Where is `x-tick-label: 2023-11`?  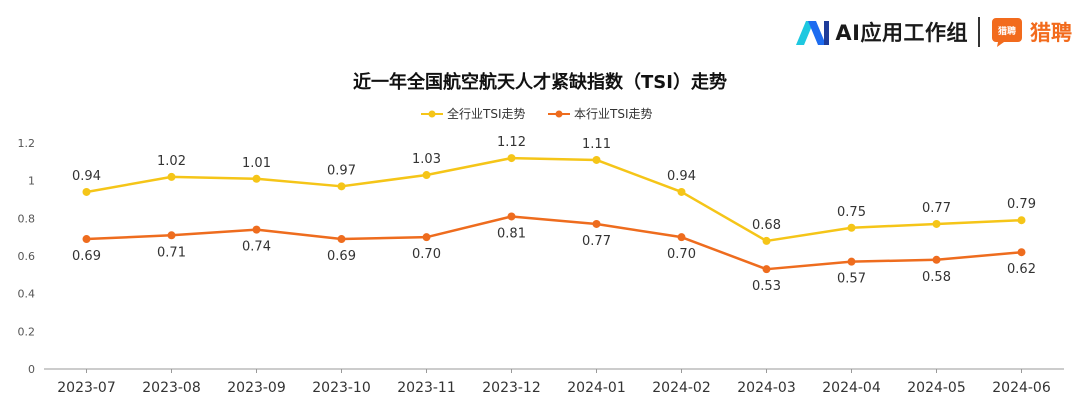 x-tick-label: 2023-11 is located at coordinates (426, 388).